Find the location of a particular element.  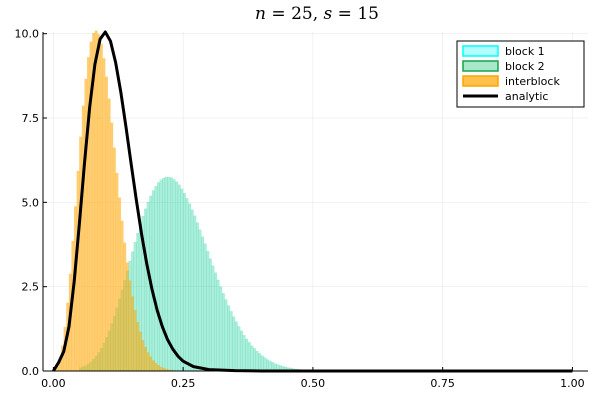

y-tick-label-3: 7.5 is located at coordinates (31, 118).